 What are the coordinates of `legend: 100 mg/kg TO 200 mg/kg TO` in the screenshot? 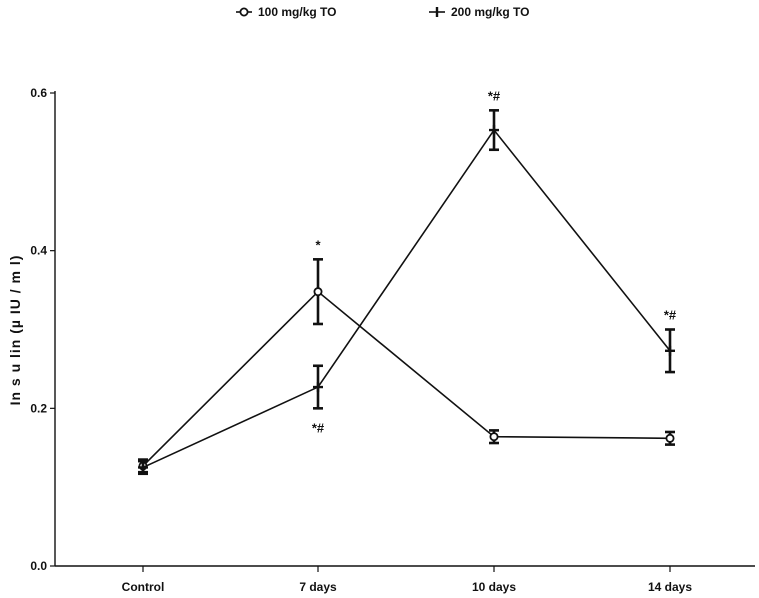 It's located at (382, 12).